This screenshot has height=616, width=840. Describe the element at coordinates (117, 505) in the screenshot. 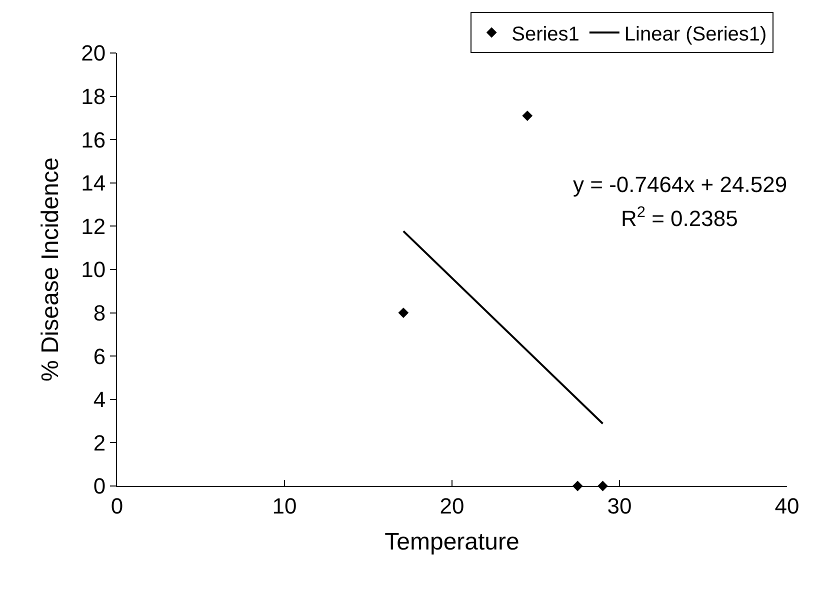

I see `x-tick-label: 0` at that location.